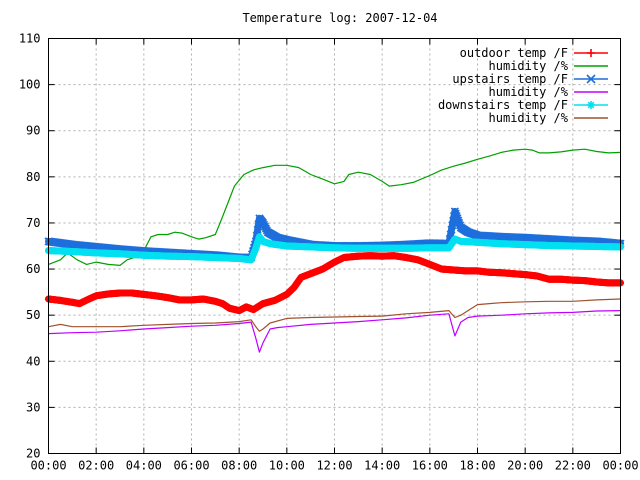 This screenshot has width=640, height=480. I want to click on y-tick-label: 110, so click(30, 39).